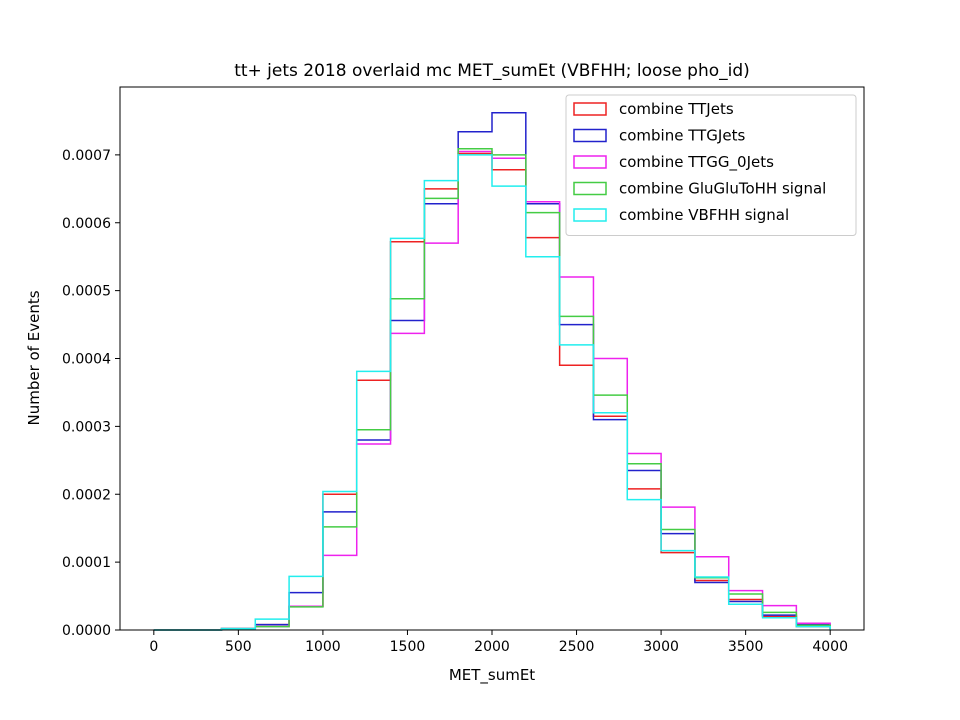  Describe the element at coordinates (34, 357) in the screenshot. I see `y-axis-label: Number of Events` at that location.